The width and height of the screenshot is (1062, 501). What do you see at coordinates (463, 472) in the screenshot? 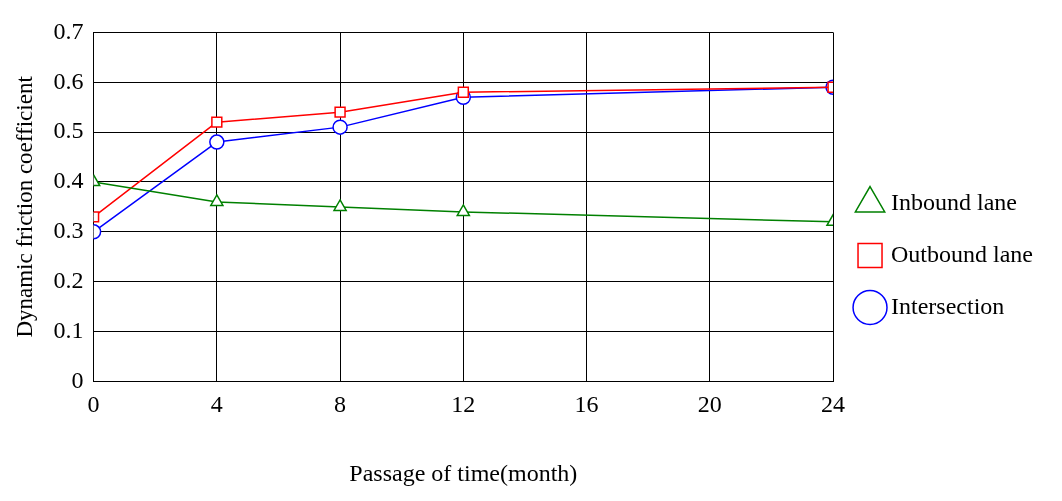
I see `x-axis-title: Passage of time(month)` at bounding box center [463, 472].